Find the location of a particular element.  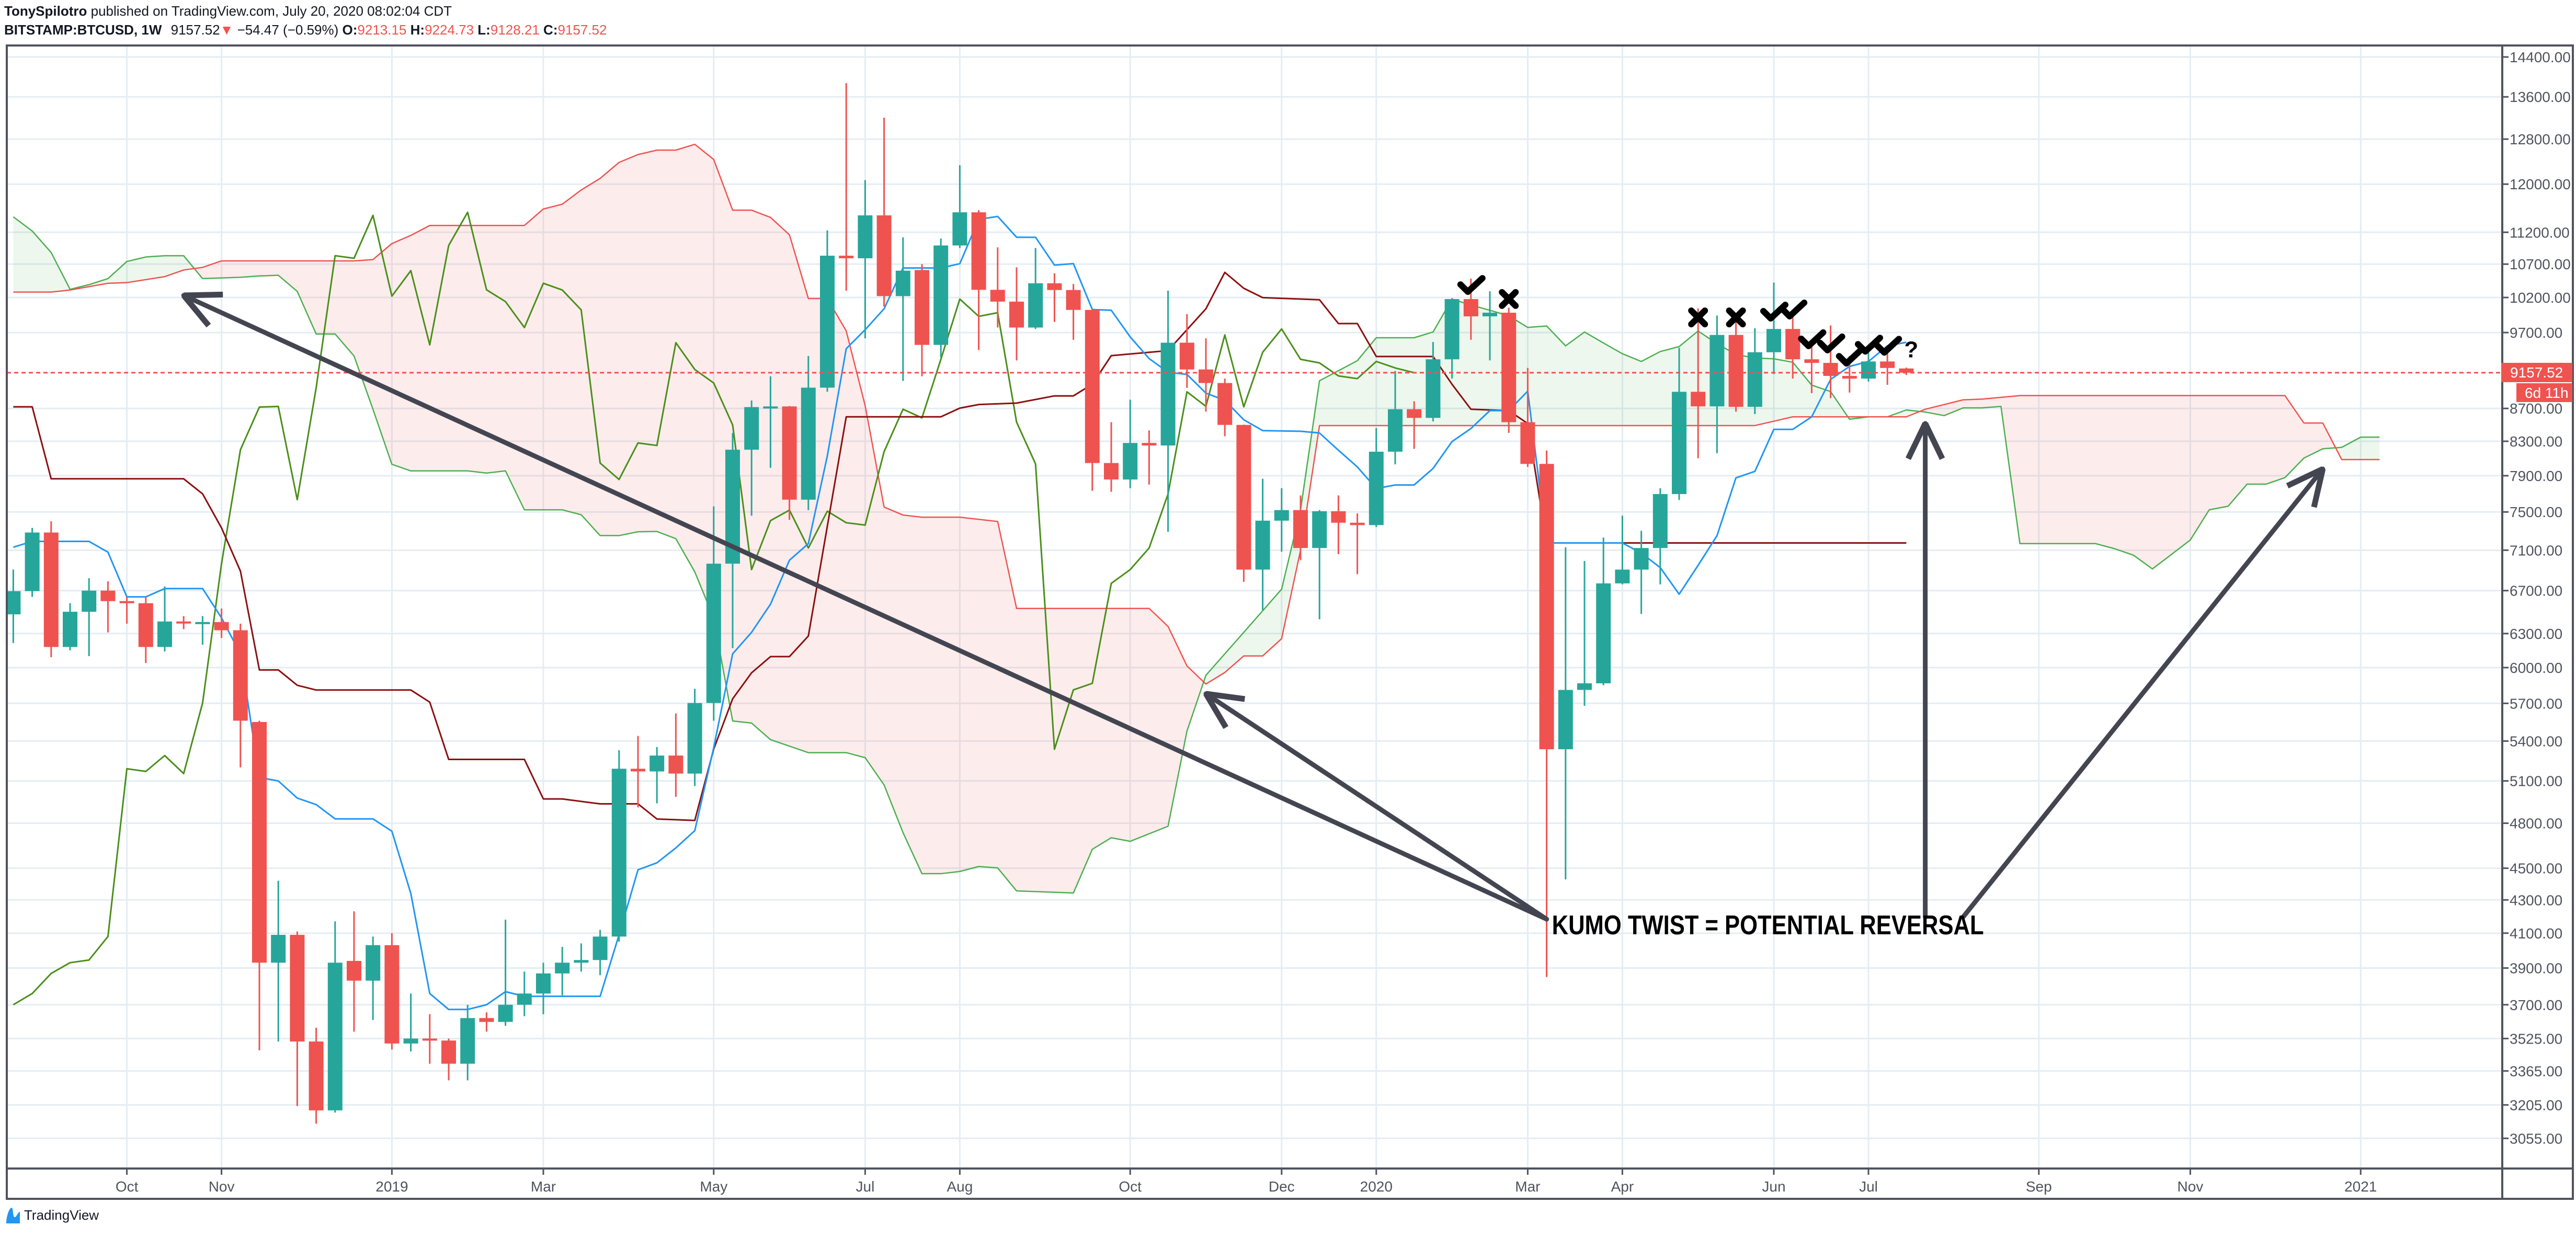

price-tick-label: 3055.00 is located at coordinates (2536, 1138).